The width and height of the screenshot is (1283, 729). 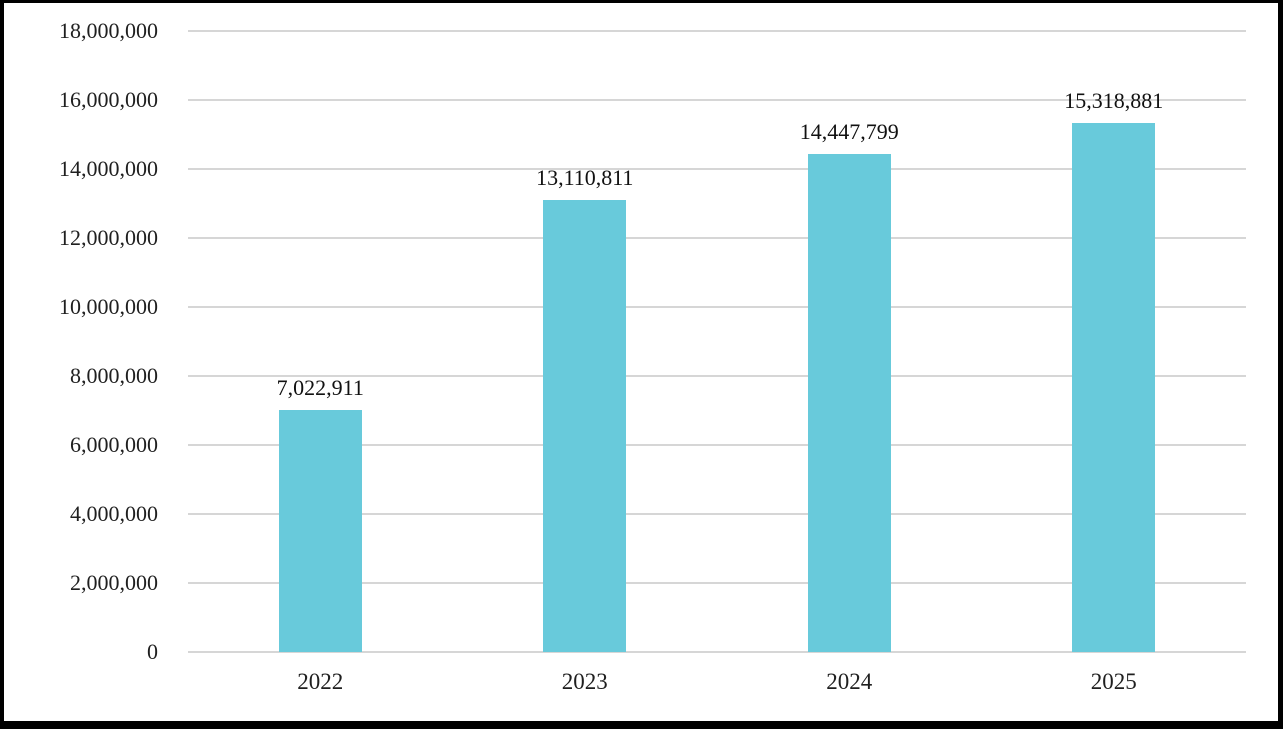 What do you see at coordinates (108, 30) in the screenshot?
I see `y-axis-tick-label: 18,000,000` at bounding box center [108, 30].